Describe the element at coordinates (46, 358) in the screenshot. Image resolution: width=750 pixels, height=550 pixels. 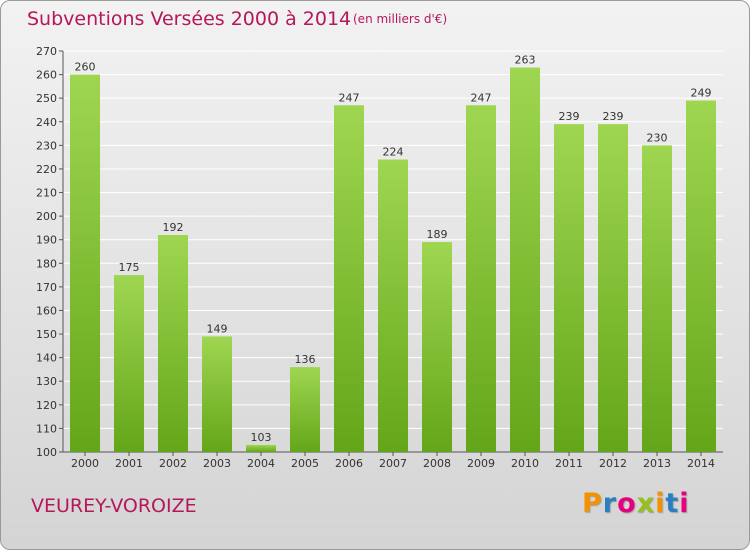
I see `y-tick-label: 140` at that location.